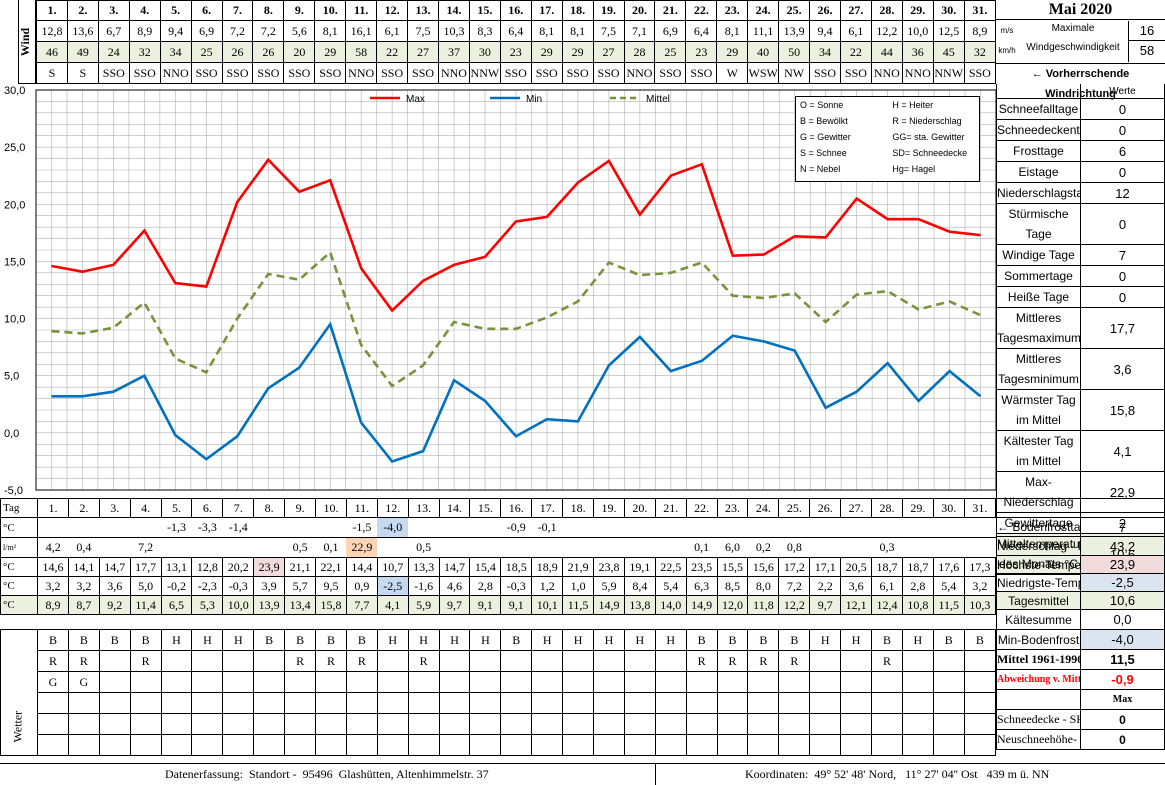 The width and height of the screenshot is (1165, 785). Describe the element at coordinates (498, 622) in the screenshot. I see `spacer-row` at that location.